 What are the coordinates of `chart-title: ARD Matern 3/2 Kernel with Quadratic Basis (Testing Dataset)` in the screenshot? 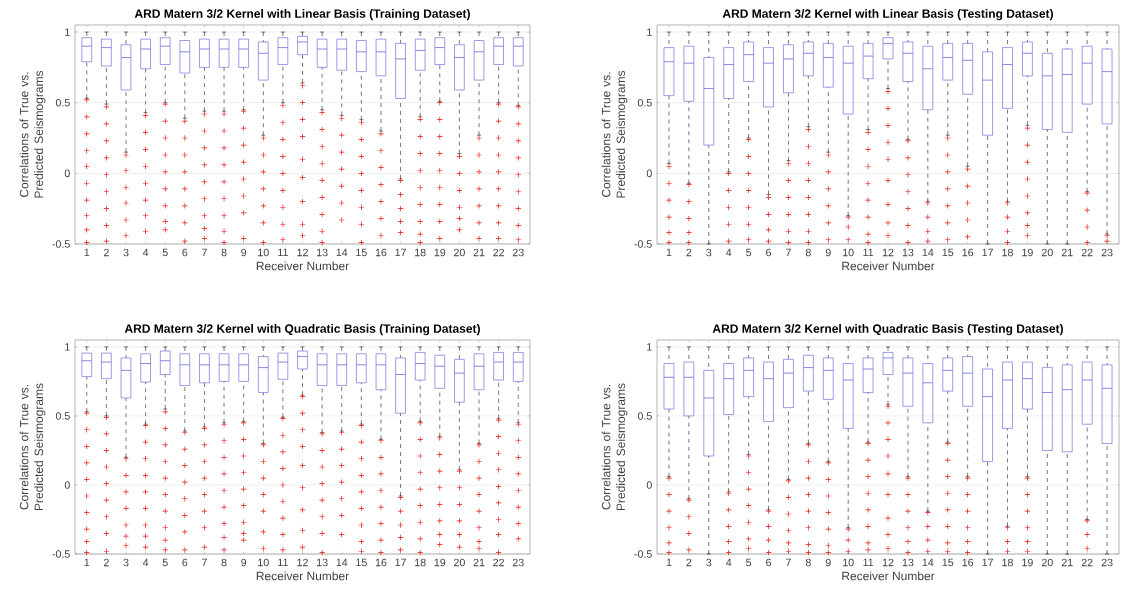 It's located at (887, 330).